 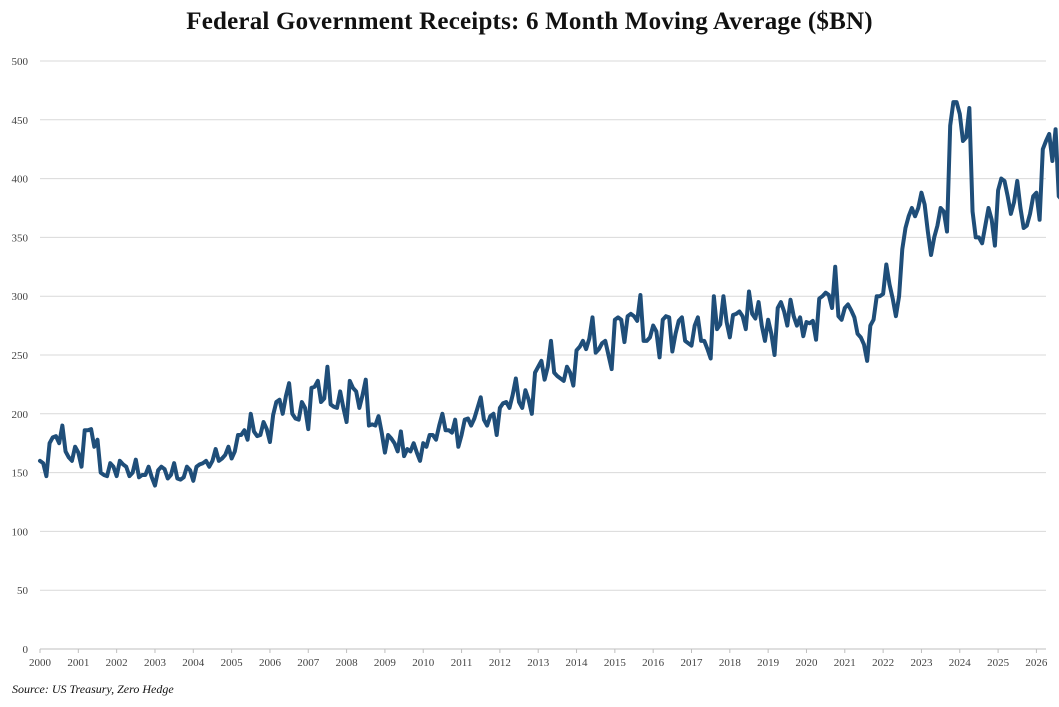 What do you see at coordinates (155, 663) in the screenshot?
I see `x-tick-label: 2003` at bounding box center [155, 663].